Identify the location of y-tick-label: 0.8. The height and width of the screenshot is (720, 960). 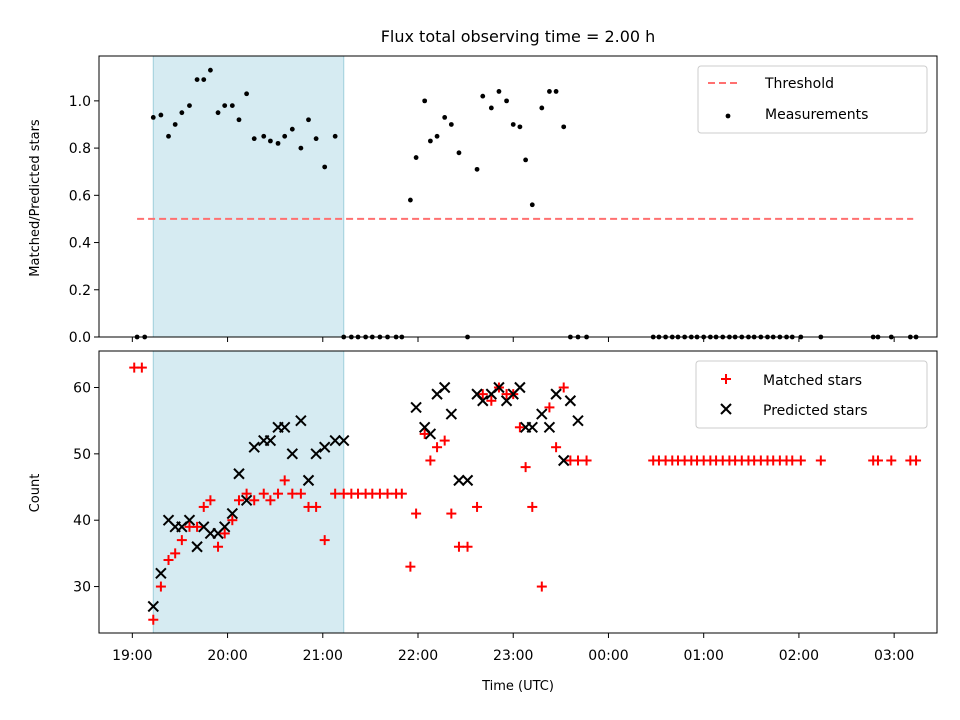
(80, 149).